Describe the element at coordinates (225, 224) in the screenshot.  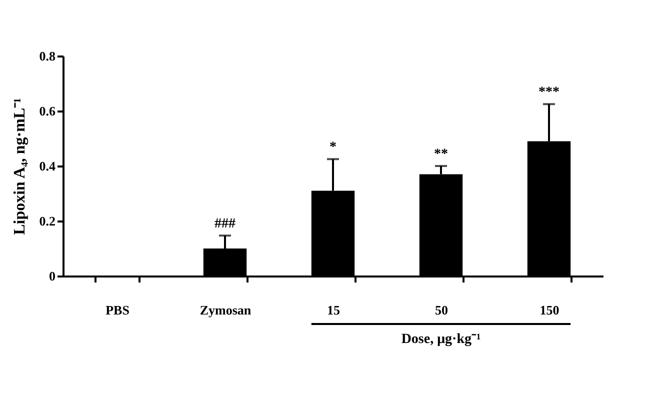
I see `annotation: ###` at that location.